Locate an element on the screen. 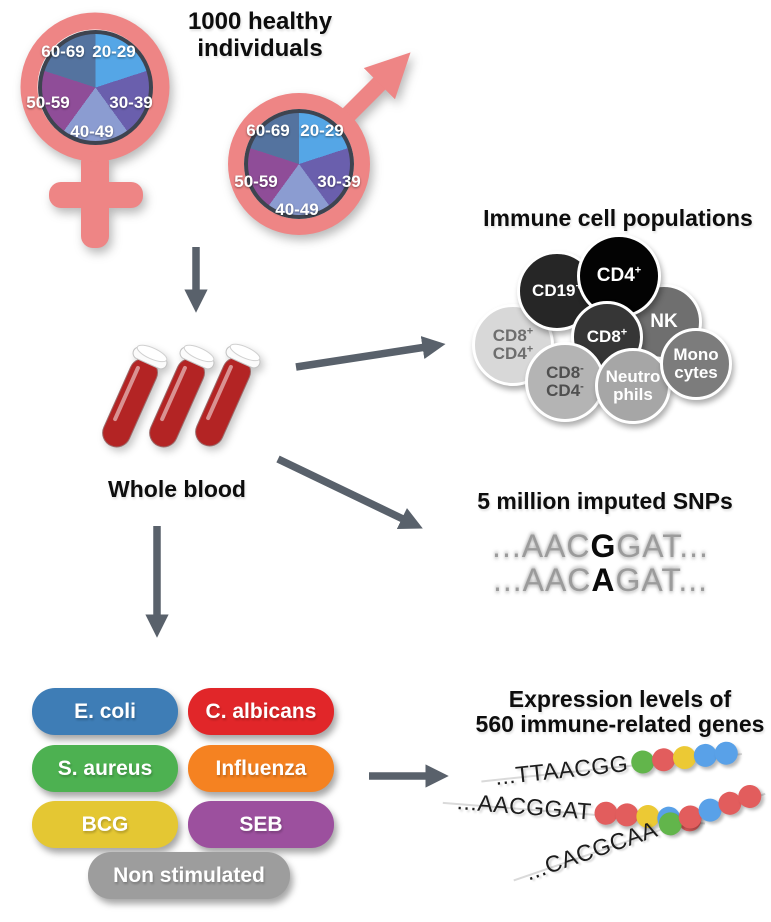  whole-blood-label: Whole blood is located at coordinates (177, 489).